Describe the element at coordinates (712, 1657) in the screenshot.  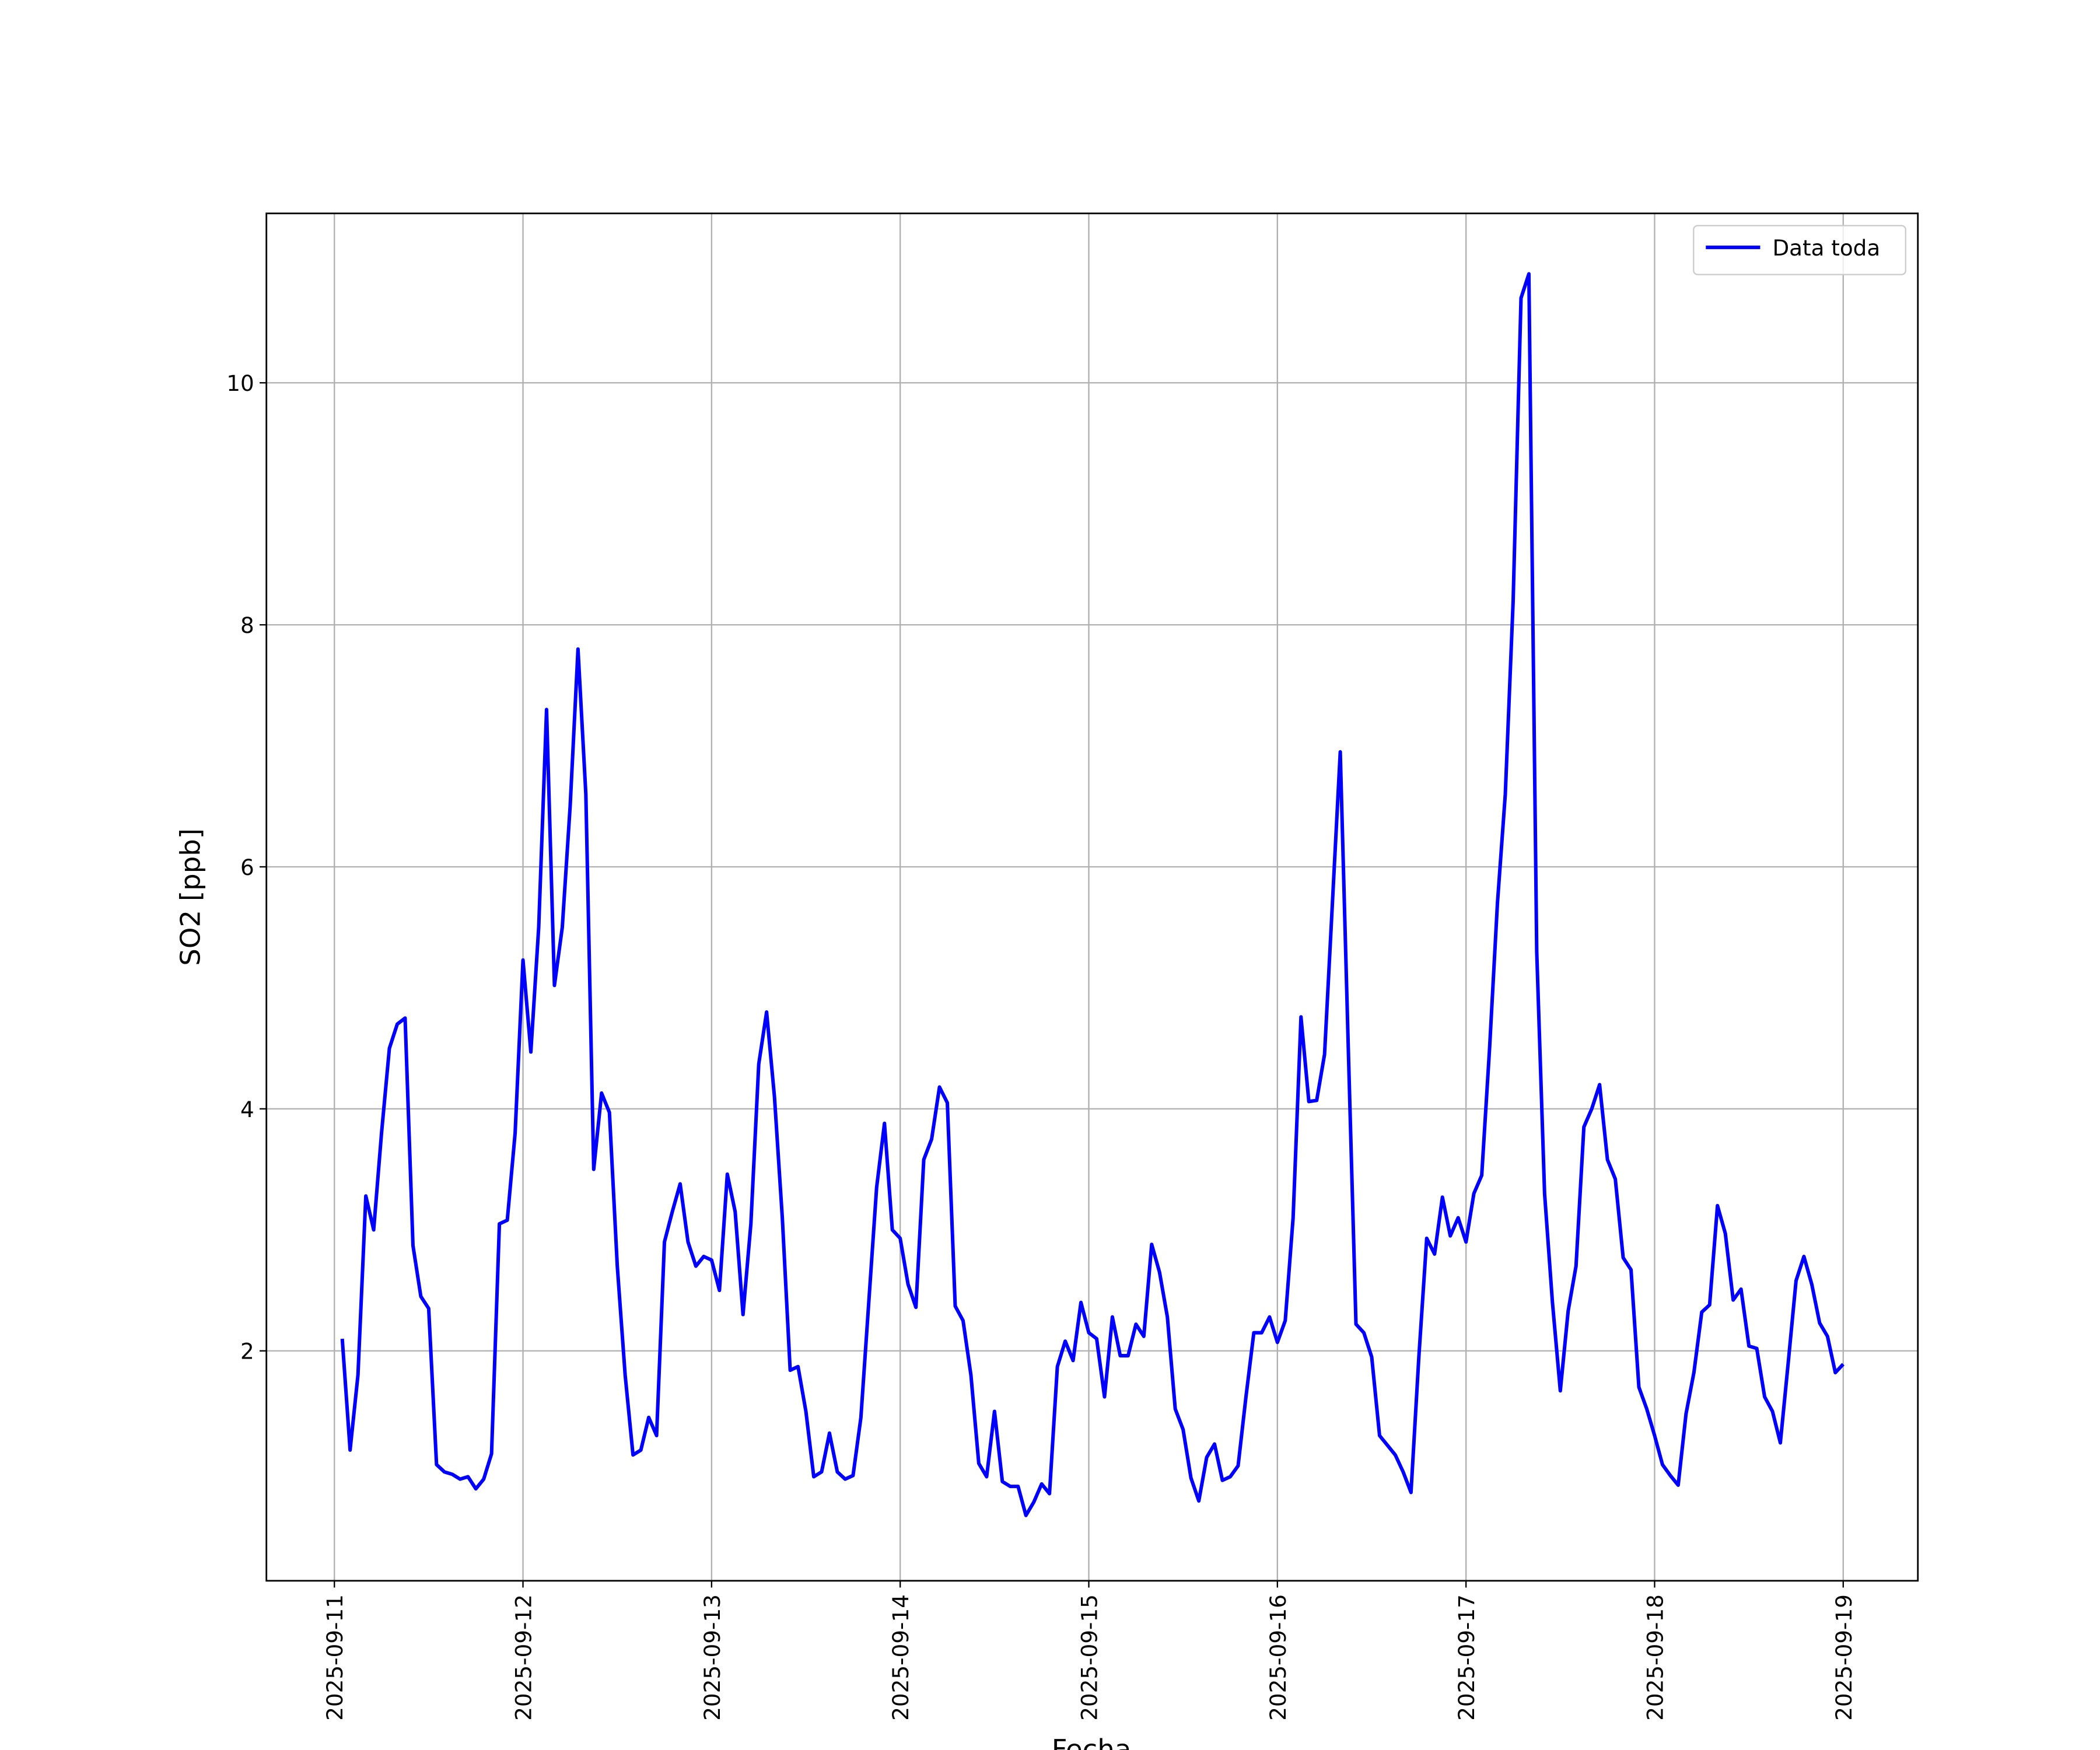
I see `x-tick-label: 2025-09-13` at that location.